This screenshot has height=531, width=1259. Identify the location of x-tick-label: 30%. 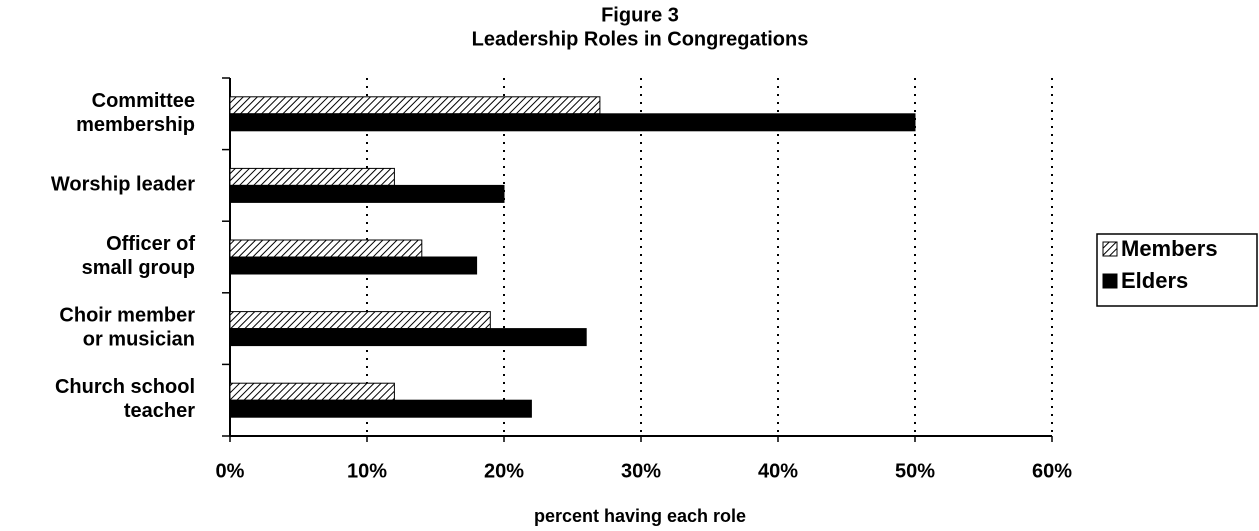
(641, 471).